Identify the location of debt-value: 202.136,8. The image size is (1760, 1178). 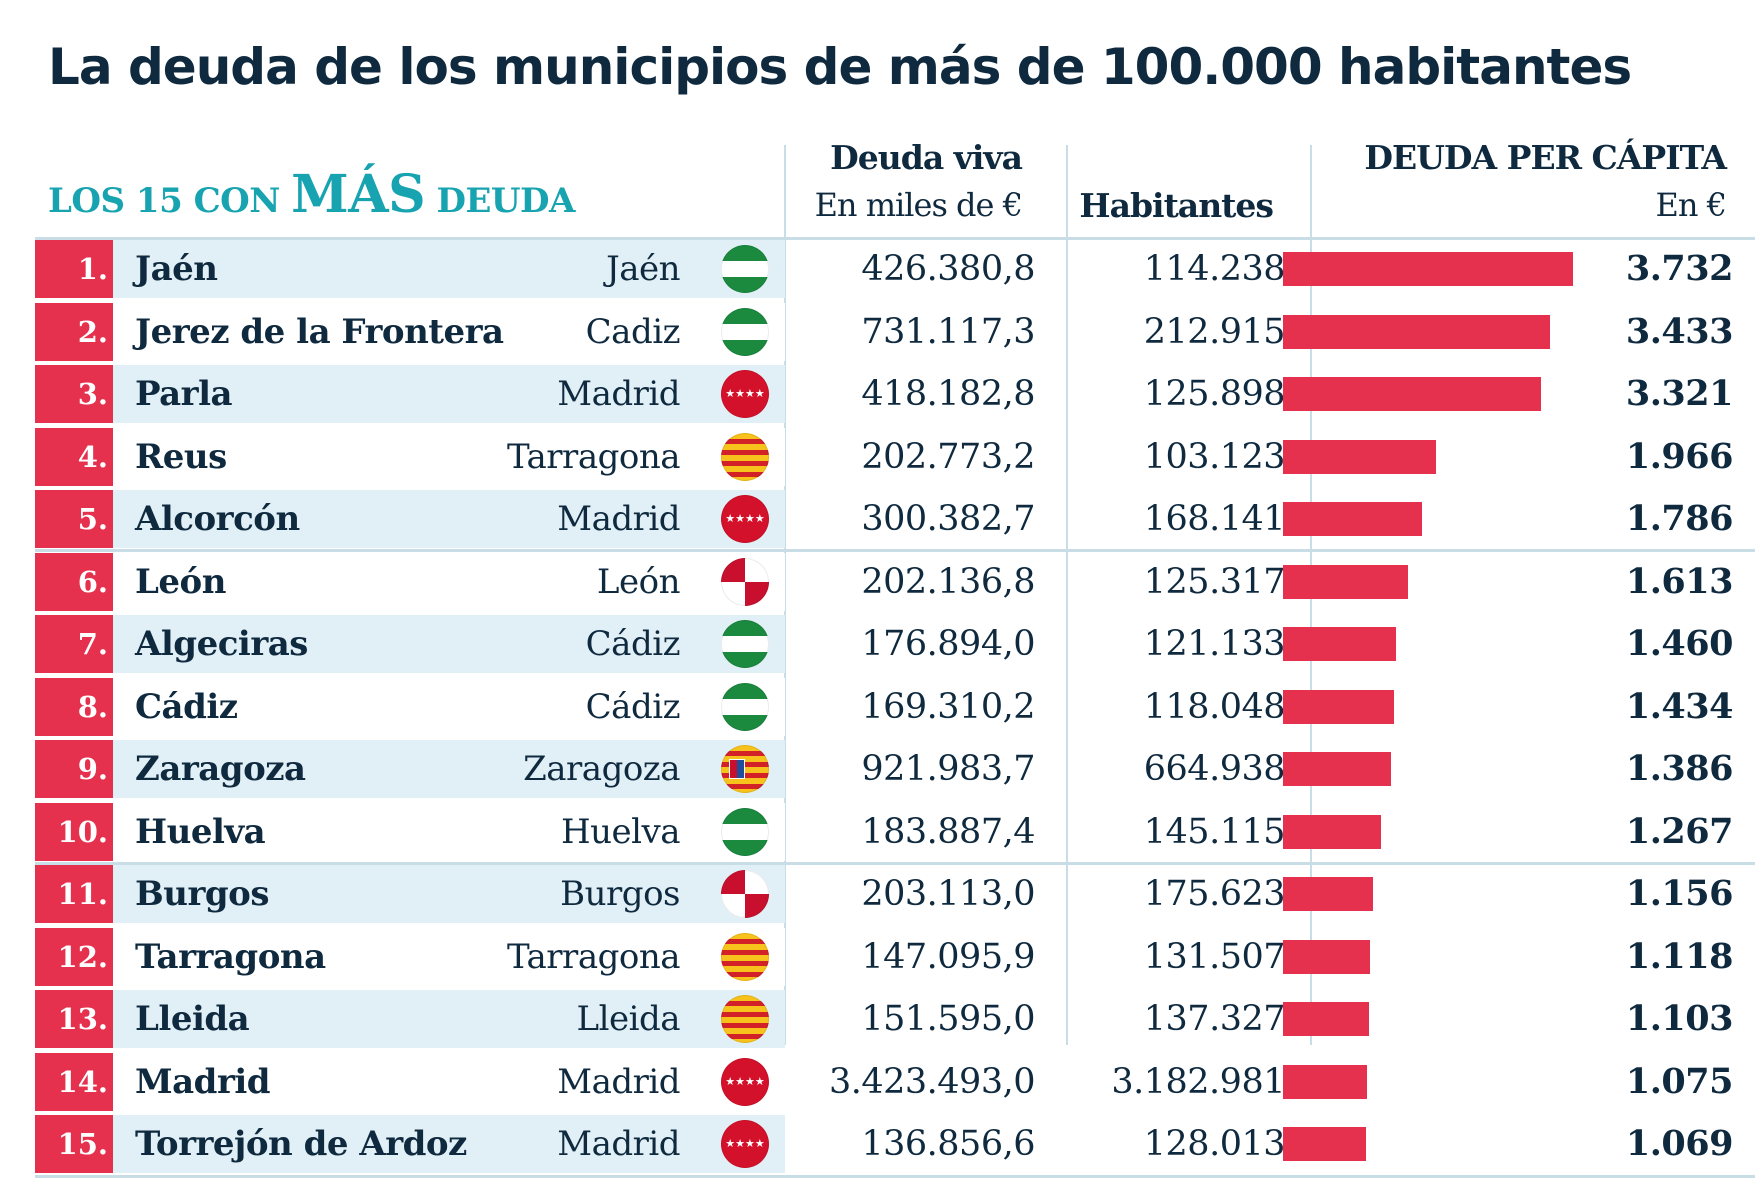
(948, 581).